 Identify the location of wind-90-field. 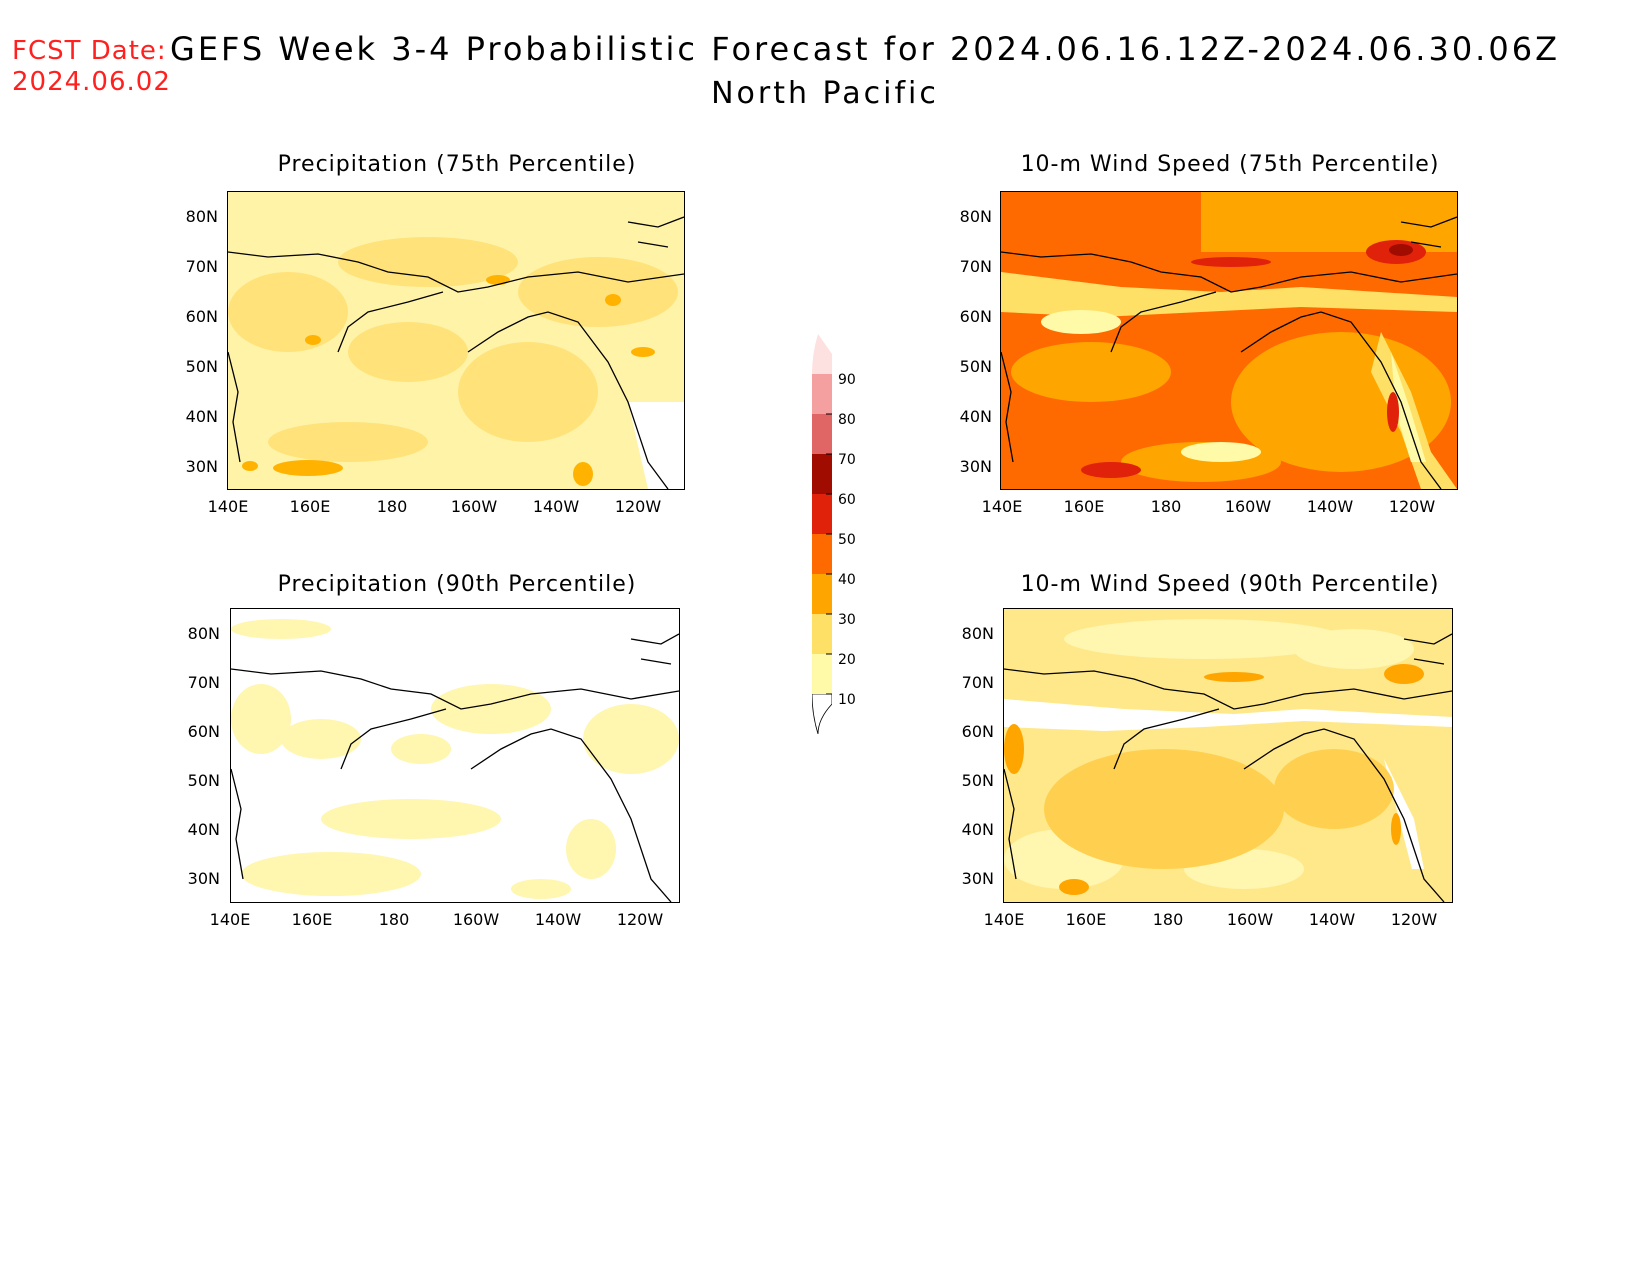
(1228, 760).